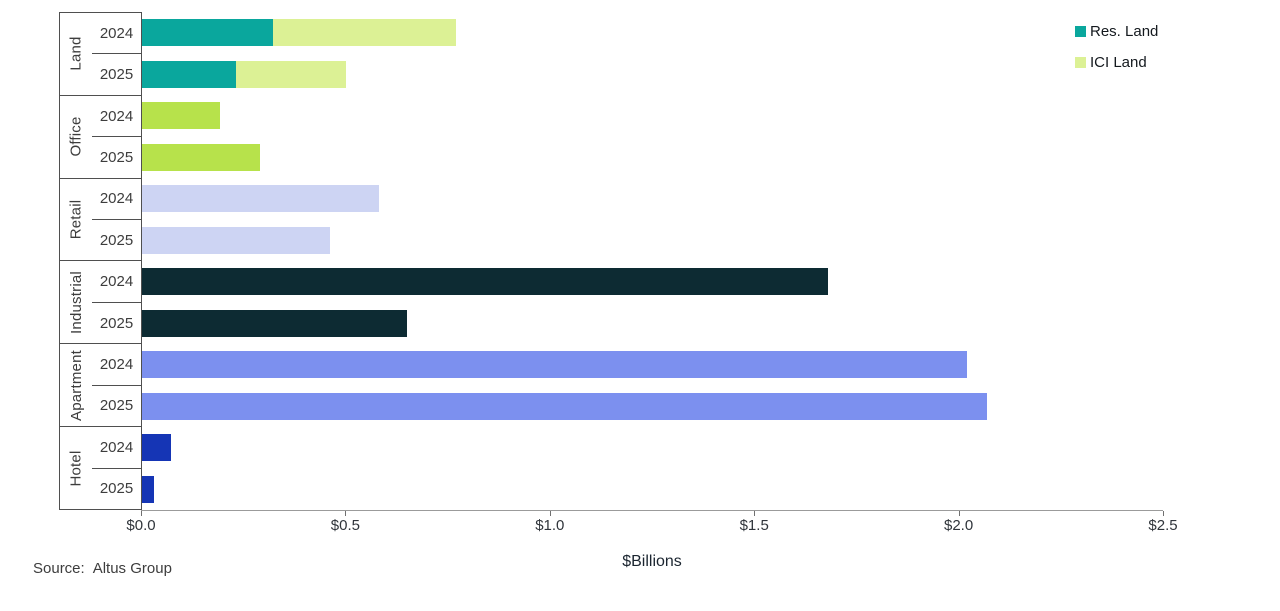  I want to click on sector-label: Office, so click(76, 136).